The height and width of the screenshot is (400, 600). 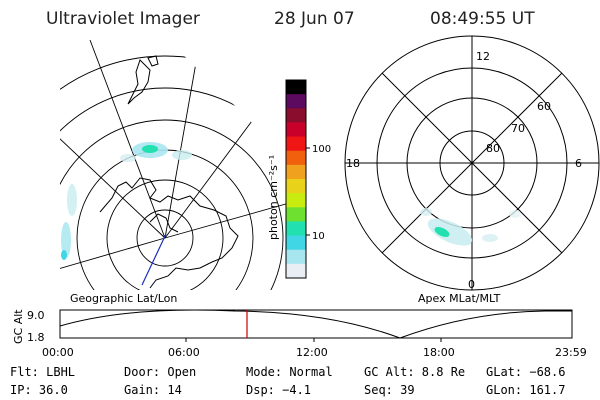 I want to click on status-ip: IP: 36.0, so click(x=39, y=390).